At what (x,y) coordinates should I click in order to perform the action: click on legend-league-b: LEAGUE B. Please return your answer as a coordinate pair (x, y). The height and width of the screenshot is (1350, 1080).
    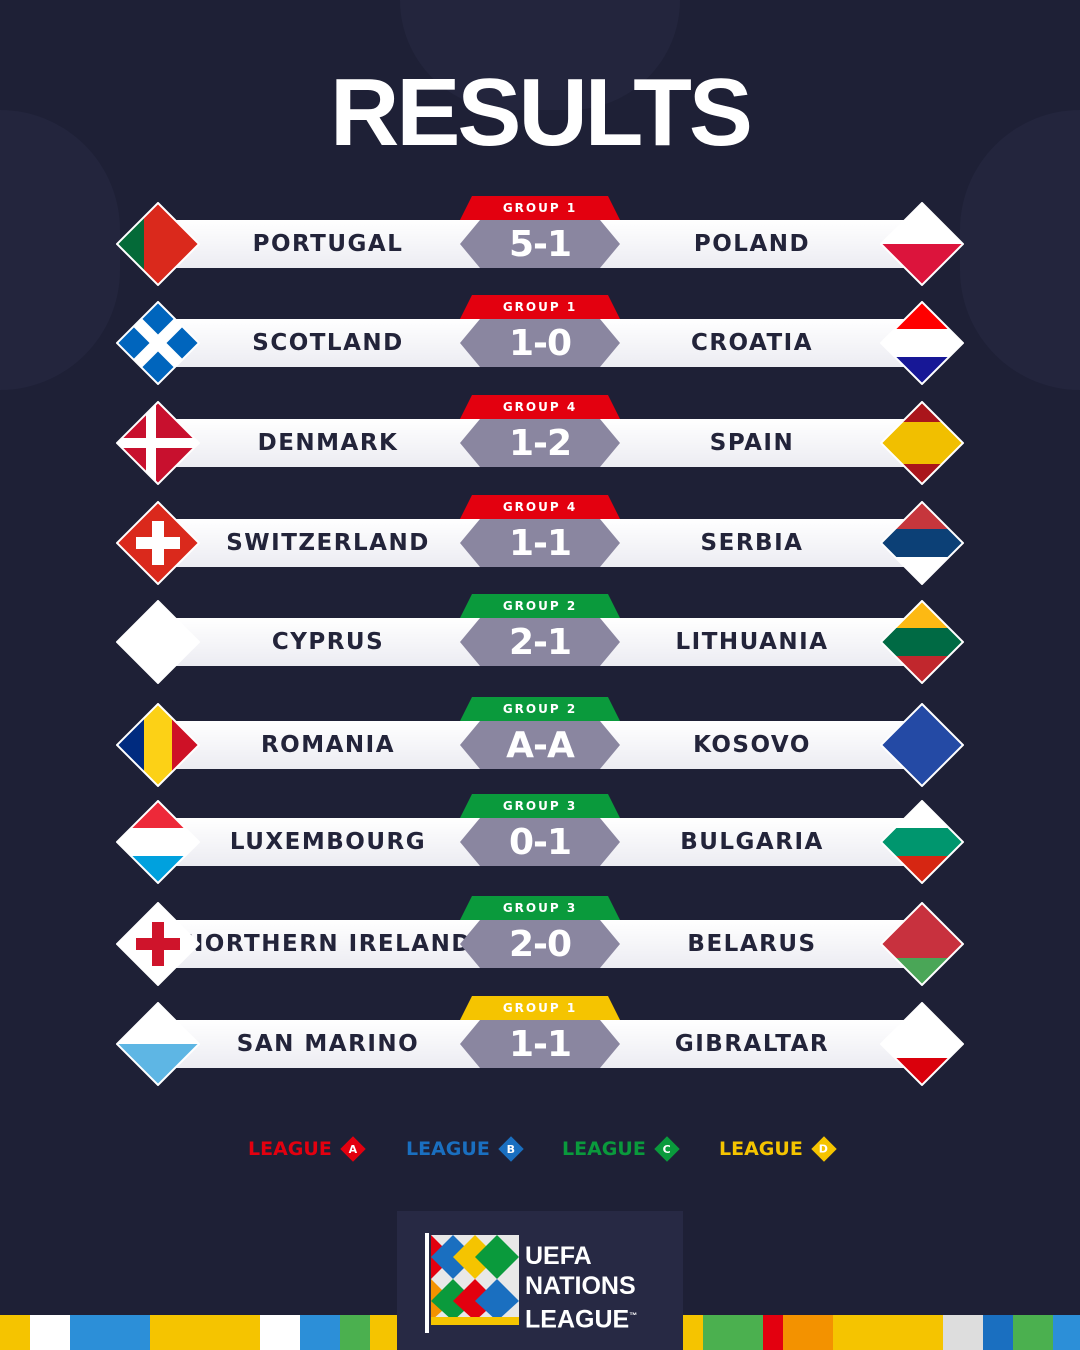
    Looking at the image, I should click on (465, 1149).